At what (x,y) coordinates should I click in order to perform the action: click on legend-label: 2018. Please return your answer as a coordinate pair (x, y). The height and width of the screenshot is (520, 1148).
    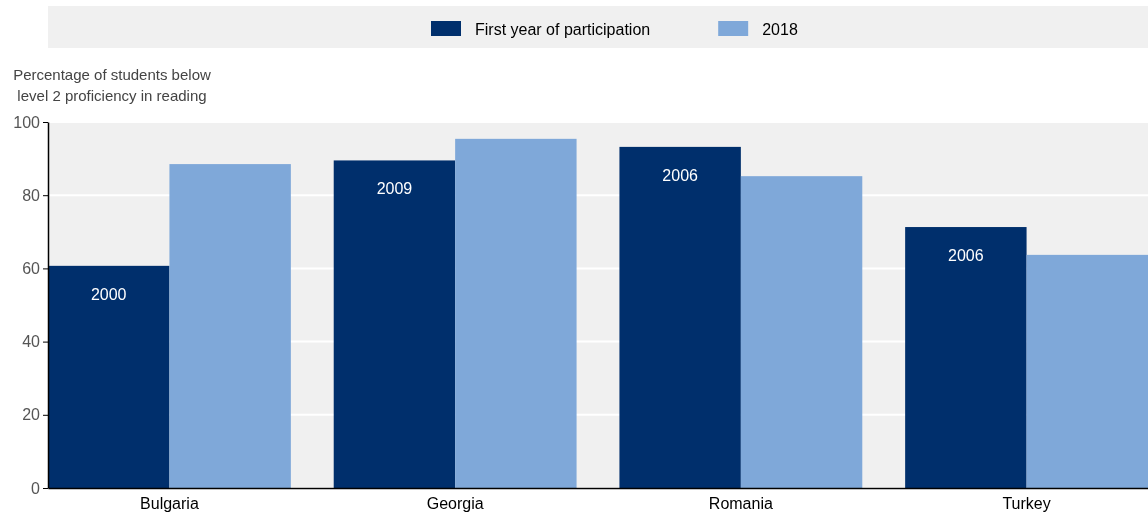
    Looking at the image, I should click on (780, 29).